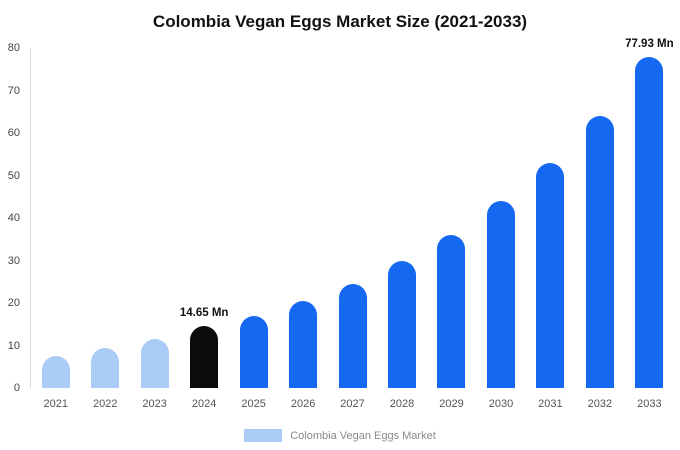  I want to click on bar-2024, so click(204, 356).